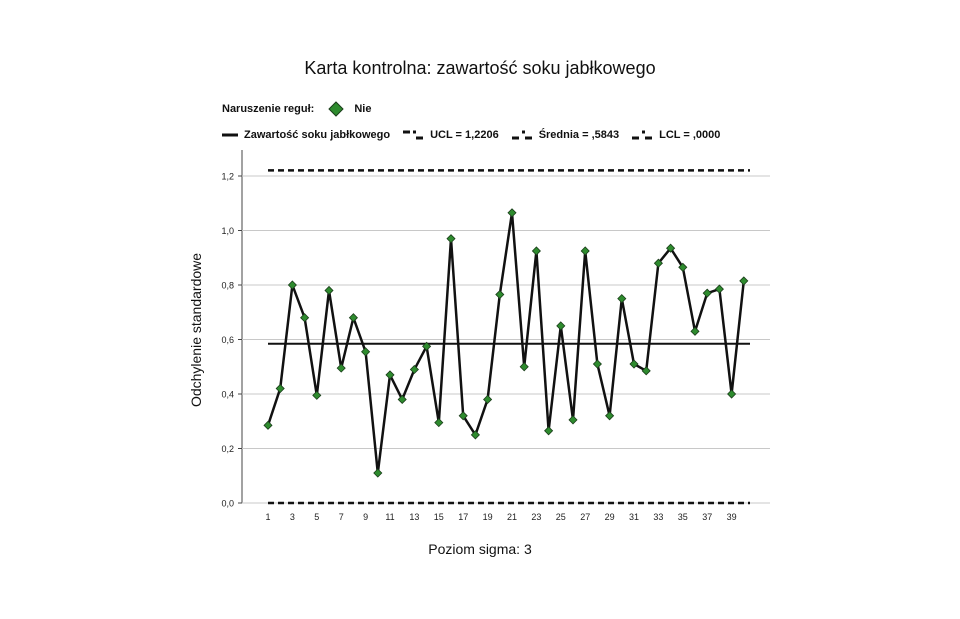  Describe the element at coordinates (267, 517) in the screenshot. I see `x-tick-label: 1` at that location.